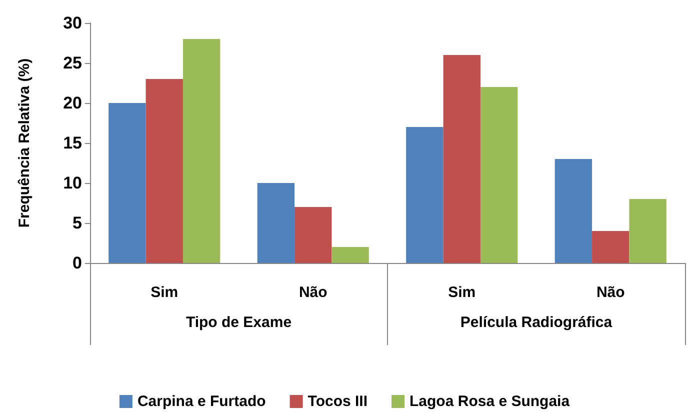 Image resolution: width=689 pixels, height=414 pixels. I want to click on legend-label: Tocos III, so click(338, 401).